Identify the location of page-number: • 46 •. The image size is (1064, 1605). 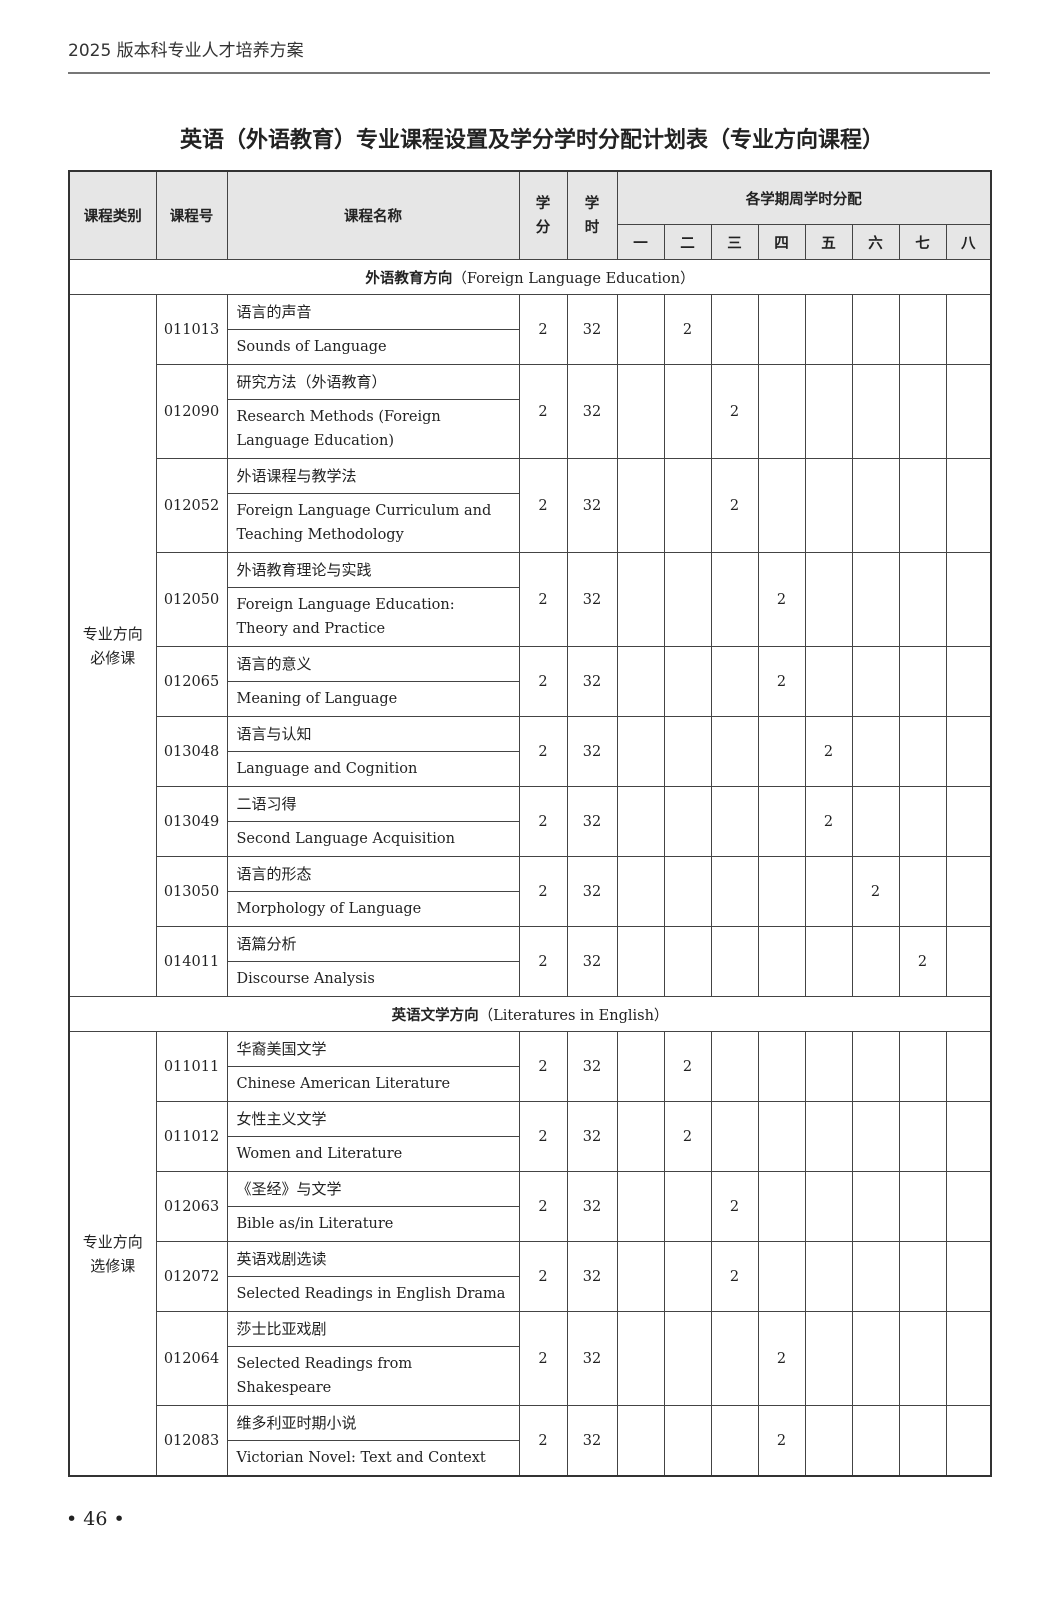
(95, 1519).